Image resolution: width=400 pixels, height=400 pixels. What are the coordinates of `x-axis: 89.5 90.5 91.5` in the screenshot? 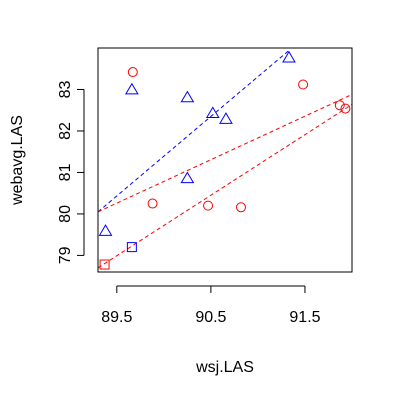 It's located at (211, 305).